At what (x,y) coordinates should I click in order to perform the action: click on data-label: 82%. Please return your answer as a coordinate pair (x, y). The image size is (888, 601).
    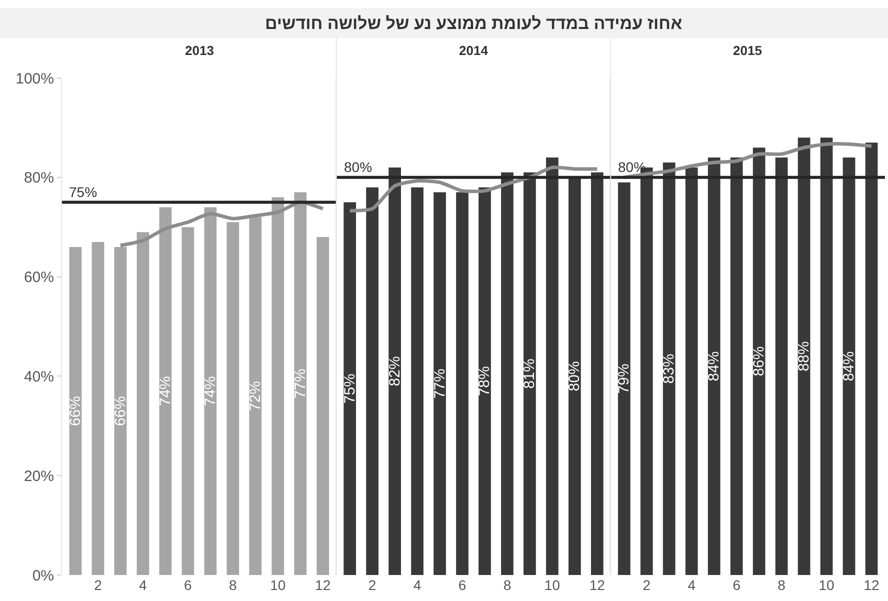
    Looking at the image, I should click on (395, 371).